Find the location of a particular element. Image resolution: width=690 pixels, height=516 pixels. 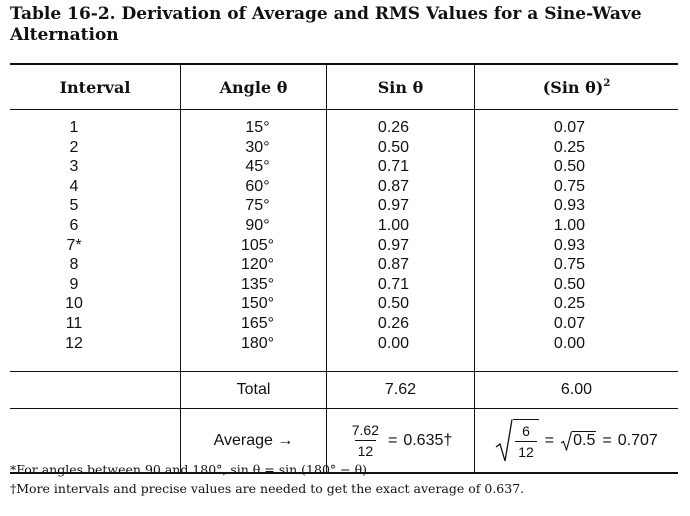

rms-result: 0.707 is located at coordinates (637, 440).